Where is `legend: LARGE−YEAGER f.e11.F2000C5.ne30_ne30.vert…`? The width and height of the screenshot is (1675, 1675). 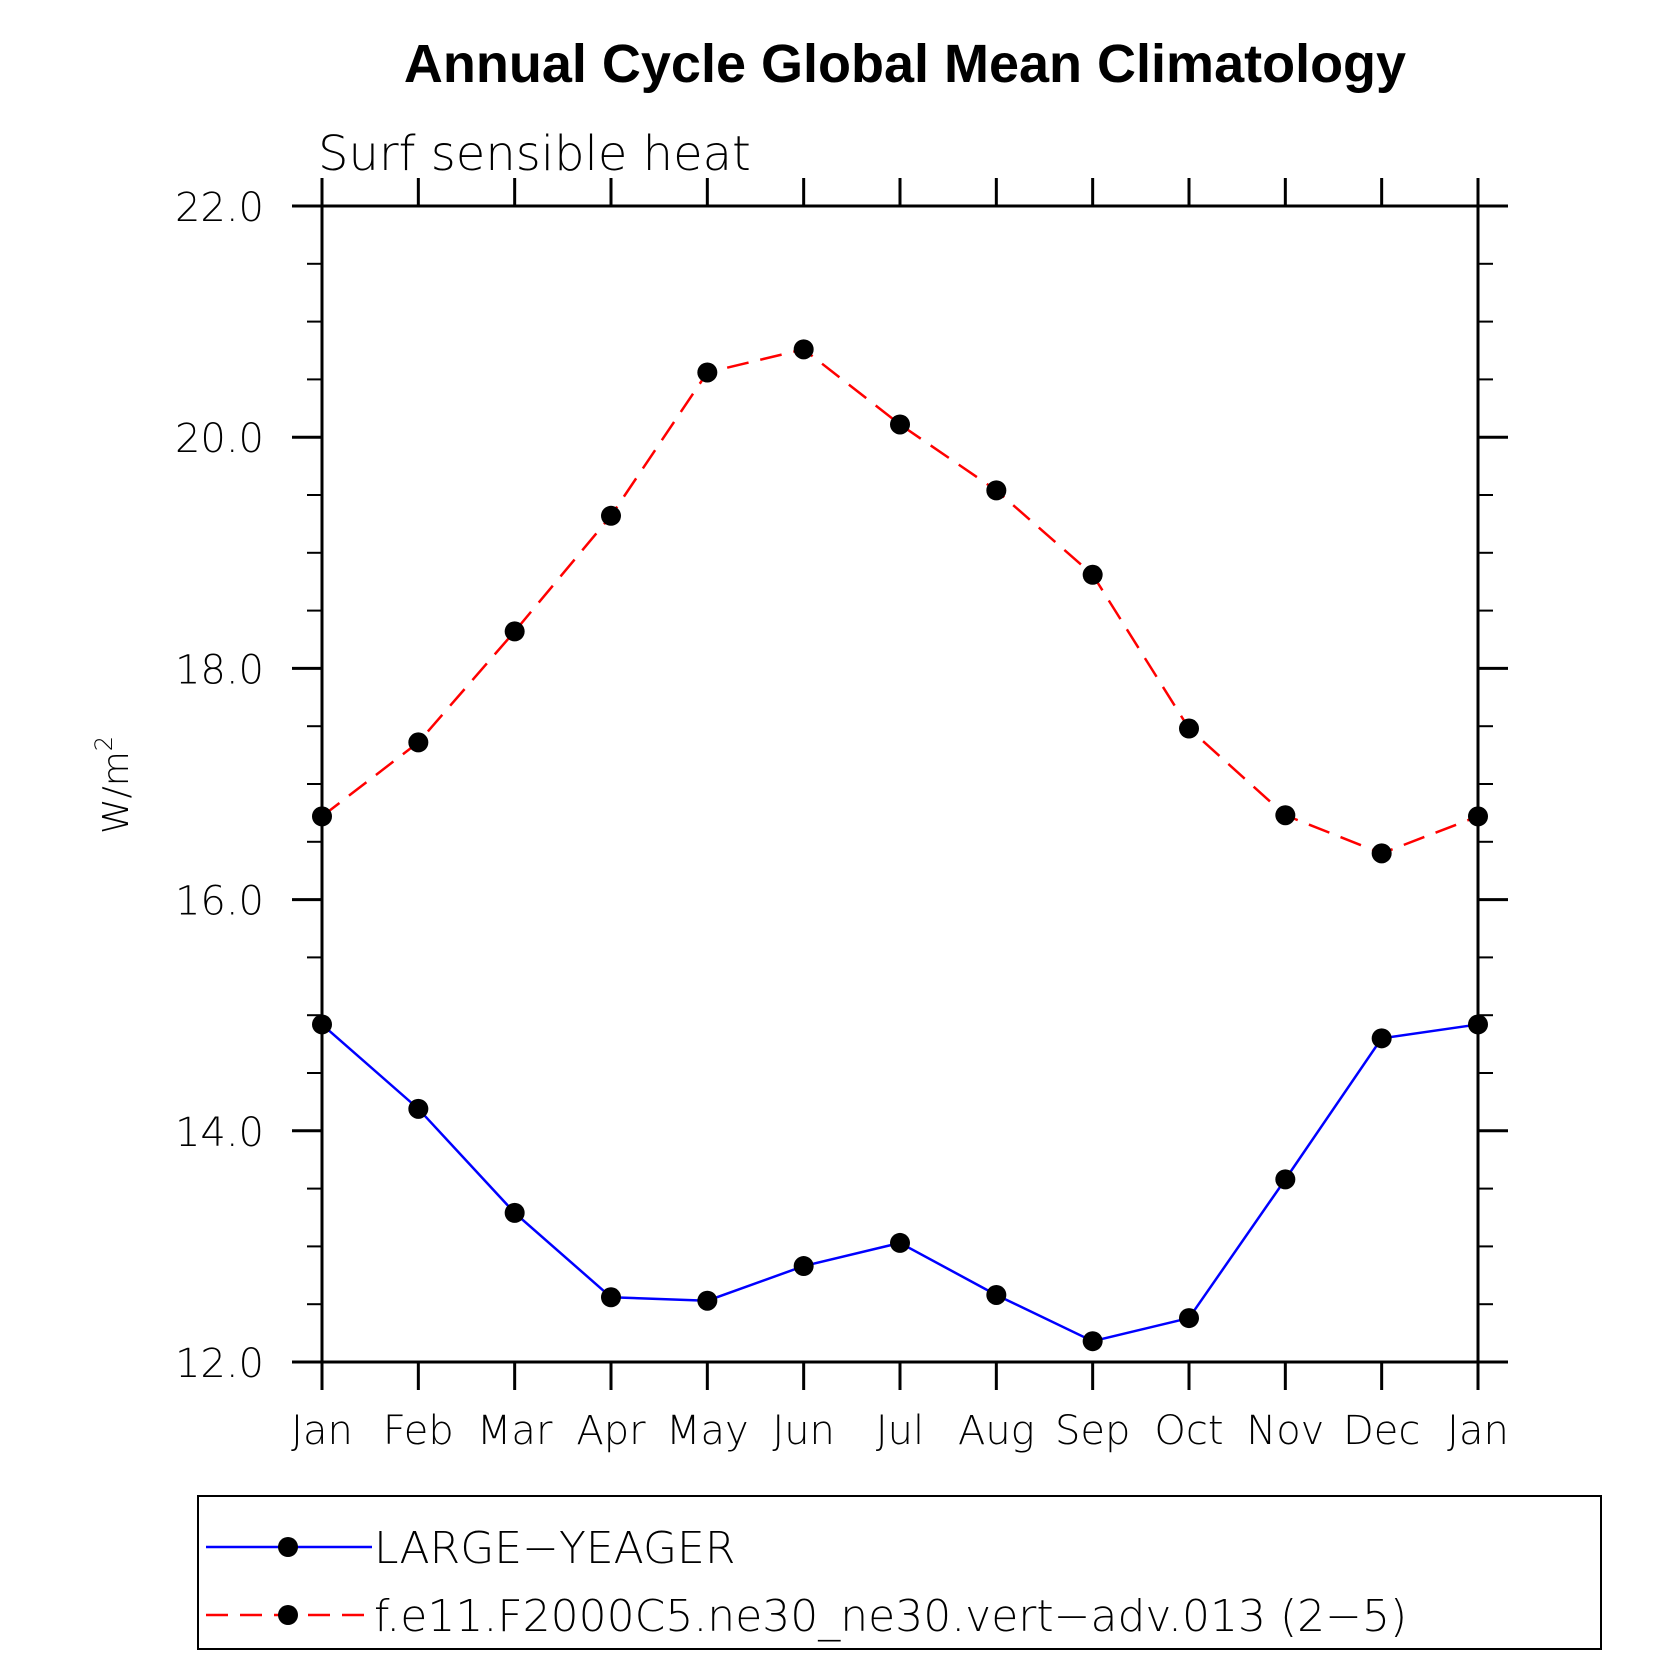
legend: LARGE−YEAGER f.e11.F2000C5.ne30_ne30.vert… is located at coordinates (899, 1572).